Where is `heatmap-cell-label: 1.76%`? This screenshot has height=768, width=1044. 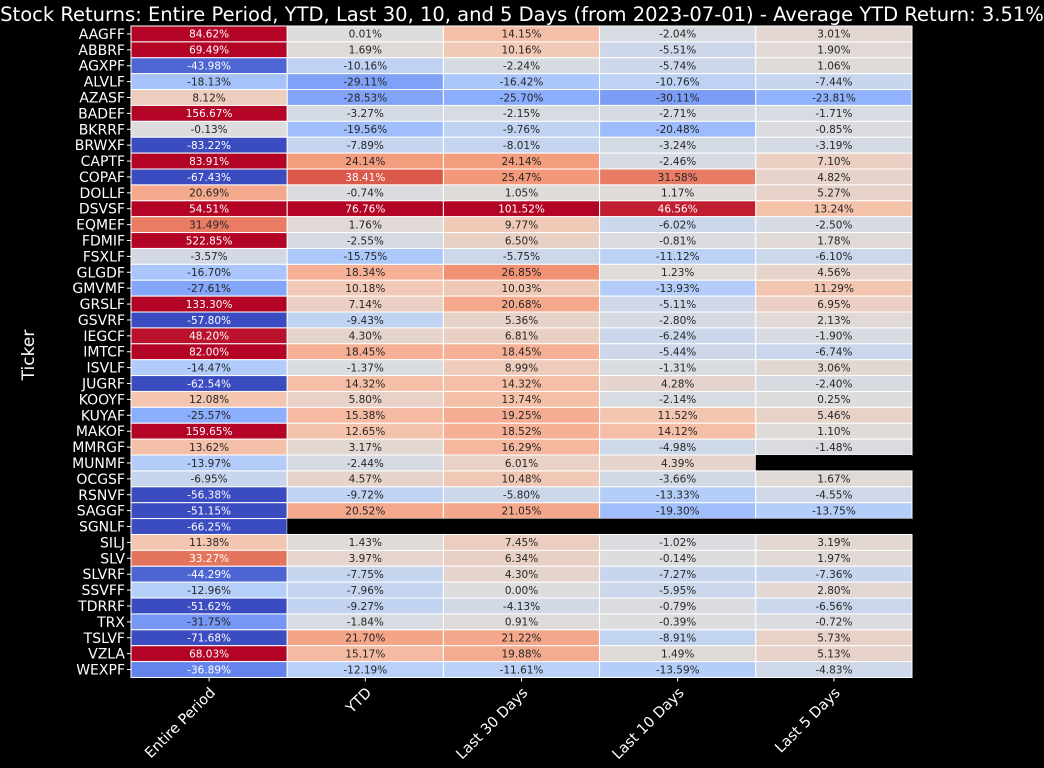
heatmap-cell-label: 1.76% is located at coordinates (365, 225).